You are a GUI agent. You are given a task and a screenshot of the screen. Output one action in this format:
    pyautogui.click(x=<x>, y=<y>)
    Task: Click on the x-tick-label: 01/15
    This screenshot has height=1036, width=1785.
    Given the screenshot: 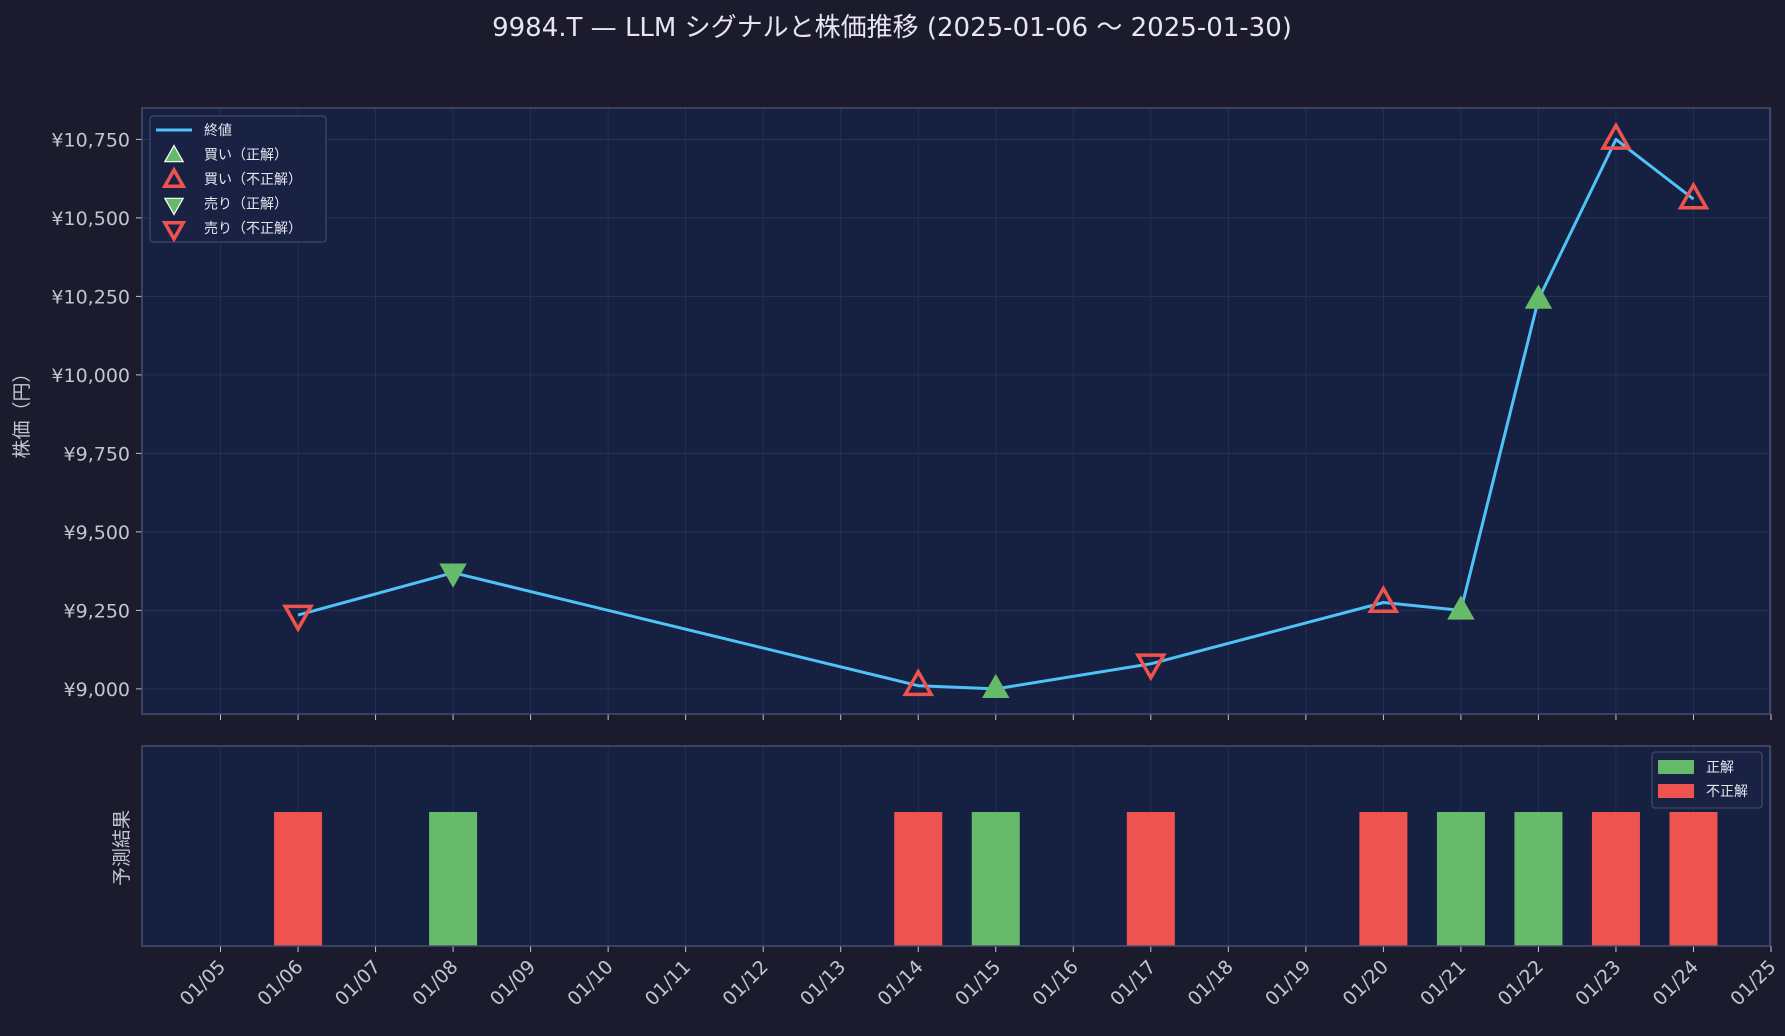 What is the action you would take?
    pyautogui.click(x=978, y=983)
    